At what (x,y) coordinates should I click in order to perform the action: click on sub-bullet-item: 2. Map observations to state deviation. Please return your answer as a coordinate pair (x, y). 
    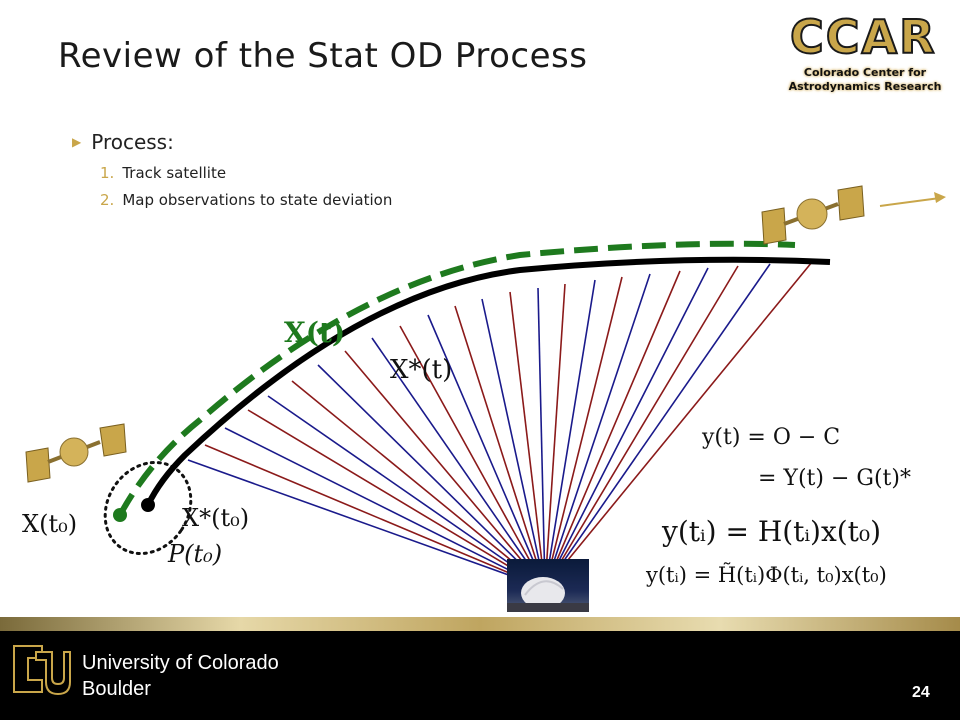
    Looking at the image, I should click on (246, 200).